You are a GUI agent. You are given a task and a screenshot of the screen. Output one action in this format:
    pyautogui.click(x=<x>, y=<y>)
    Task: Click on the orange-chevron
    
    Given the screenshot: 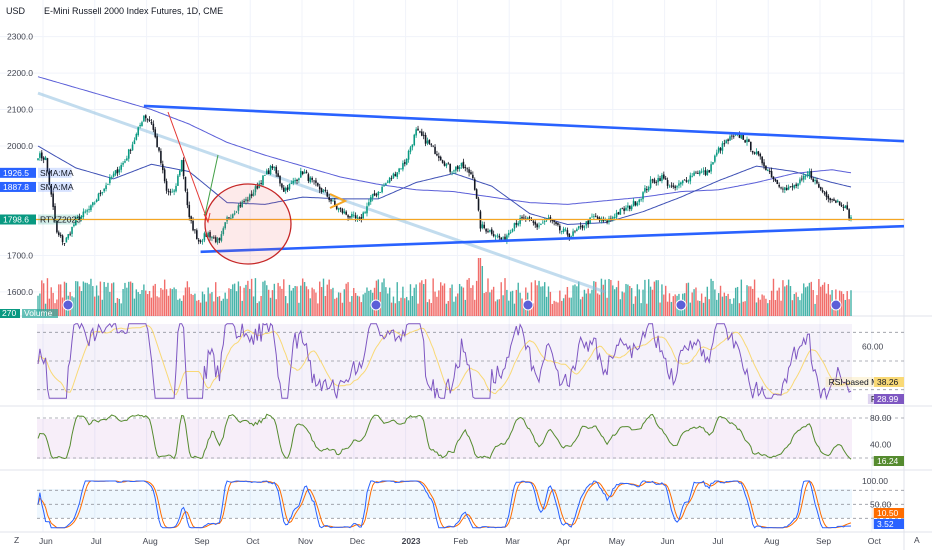 What is the action you would take?
    pyautogui.click(x=338, y=201)
    